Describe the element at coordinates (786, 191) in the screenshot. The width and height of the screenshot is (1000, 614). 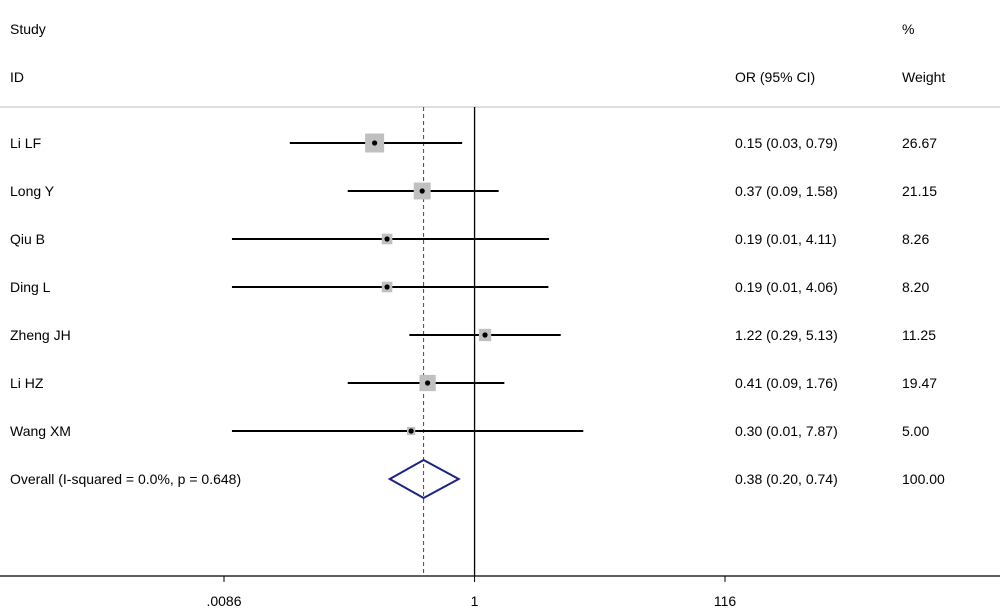
I see `study-or-ci: 0.37 (0.09, 1.58)` at that location.